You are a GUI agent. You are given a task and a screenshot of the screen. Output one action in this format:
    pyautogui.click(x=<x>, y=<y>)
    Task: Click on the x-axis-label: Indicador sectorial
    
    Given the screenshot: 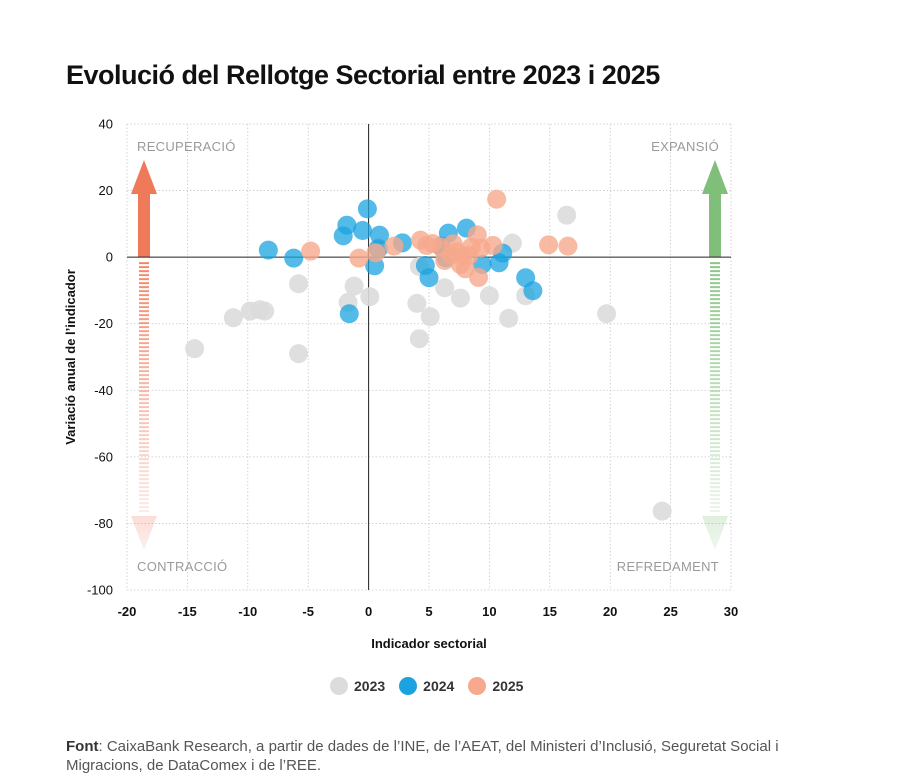 What is the action you would take?
    pyautogui.click(x=429, y=643)
    